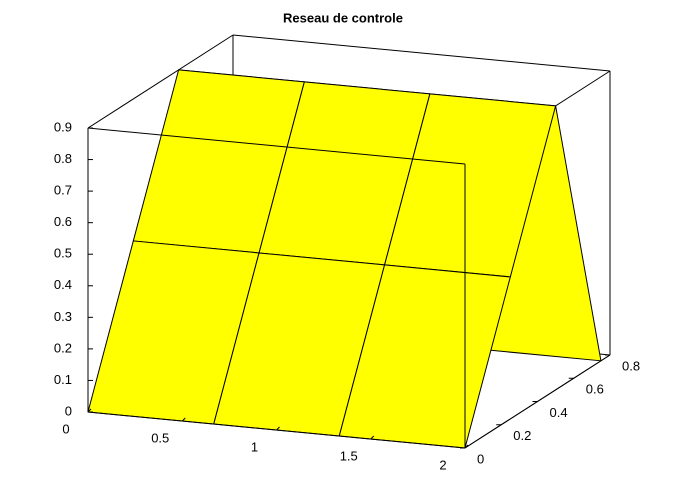  What do you see at coordinates (254, 446) in the screenshot?
I see `x-tick-label: 1` at bounding box center [254, 446].